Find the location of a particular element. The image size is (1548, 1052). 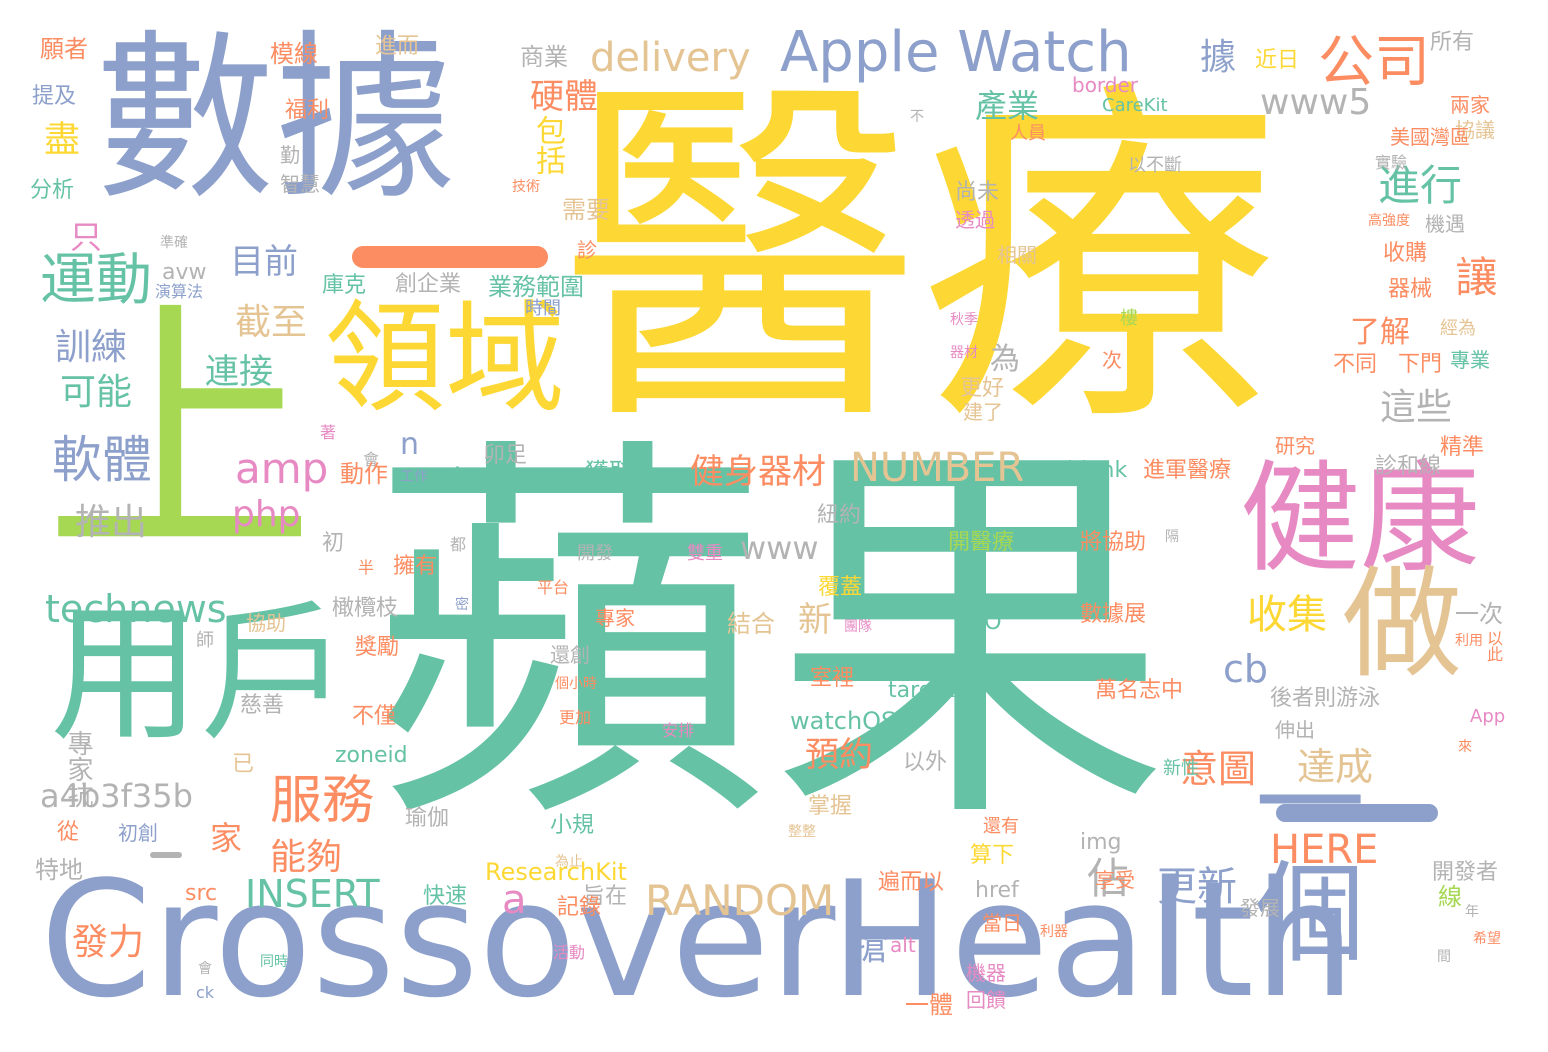

cloud-word: zoneid is located at coordinates (371, 755).